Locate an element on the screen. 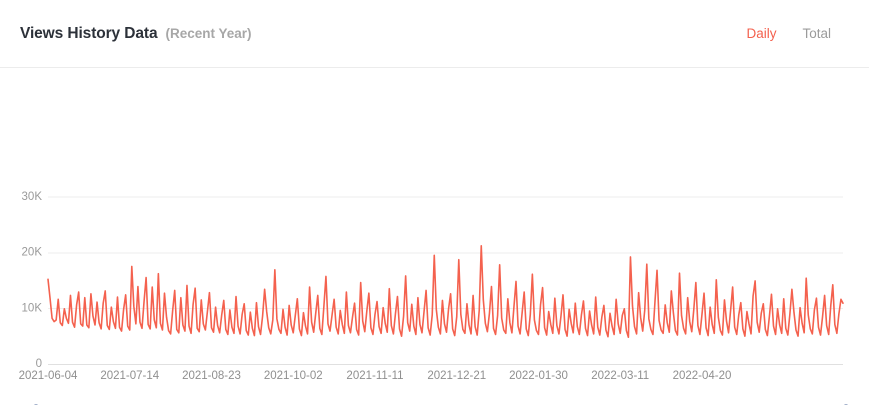 The width and height of the screenshot is (869, 405). x-tick-label: 2021-06-04 is located at coordinates (48, 376).